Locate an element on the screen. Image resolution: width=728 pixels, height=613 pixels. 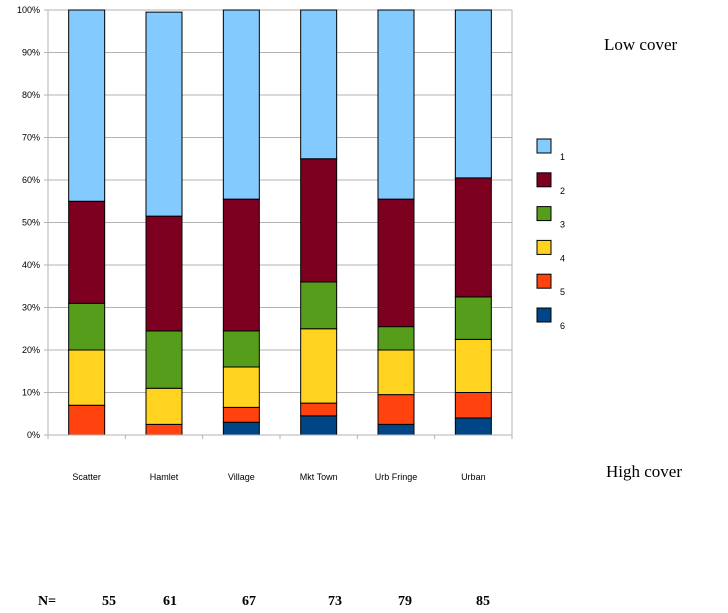
legend-label: 3 is located at coordinates (562, 225).